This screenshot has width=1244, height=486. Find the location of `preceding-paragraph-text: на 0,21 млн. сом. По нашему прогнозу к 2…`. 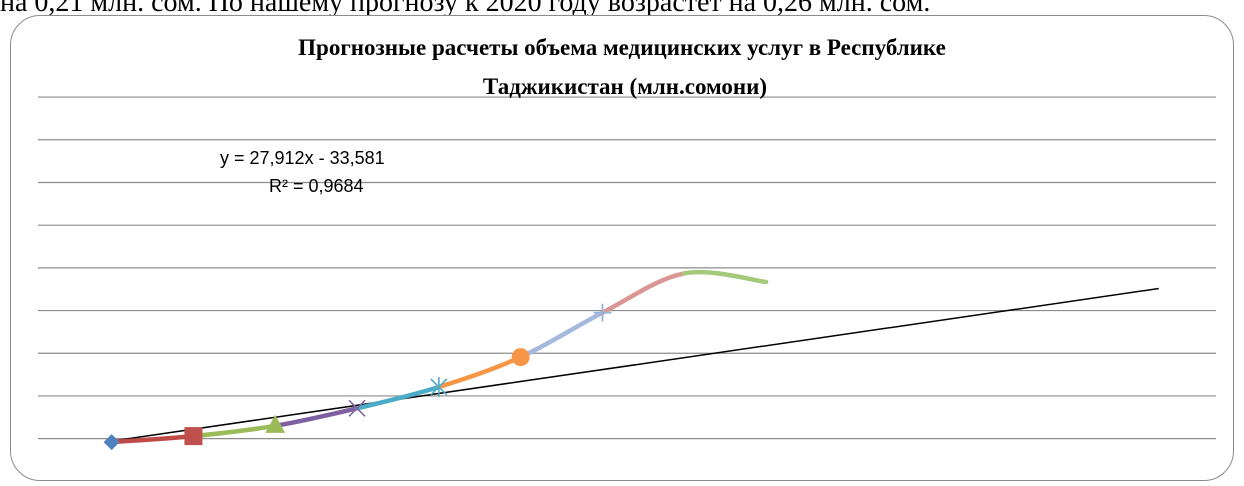

preceding-paragraph-text: на 0,21 млн. сом. По нашему прогнозу к 2… is located at coordinates (465, 9).